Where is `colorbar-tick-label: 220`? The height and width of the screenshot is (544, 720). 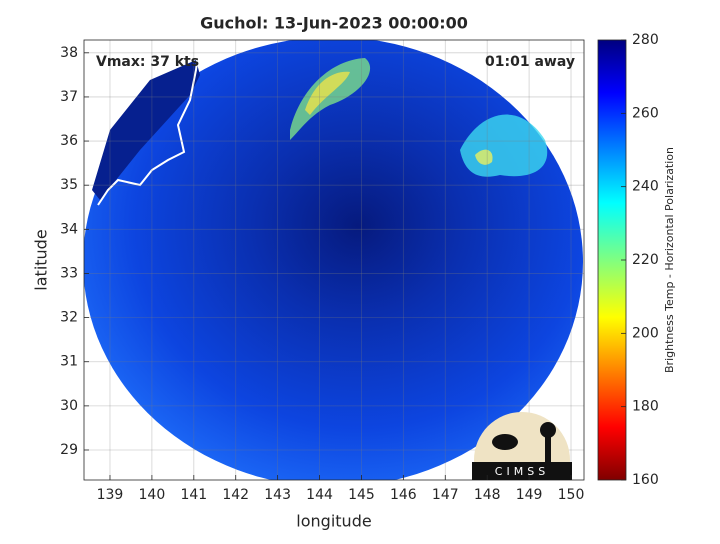
colorbar-tick-label: 220 is located at coordinates (645, 260).